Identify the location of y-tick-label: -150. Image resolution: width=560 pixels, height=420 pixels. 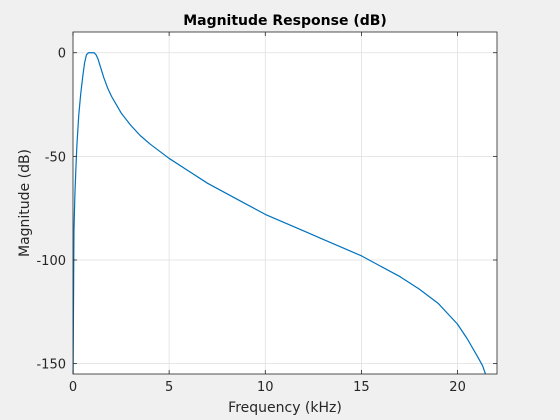
(51, 365).